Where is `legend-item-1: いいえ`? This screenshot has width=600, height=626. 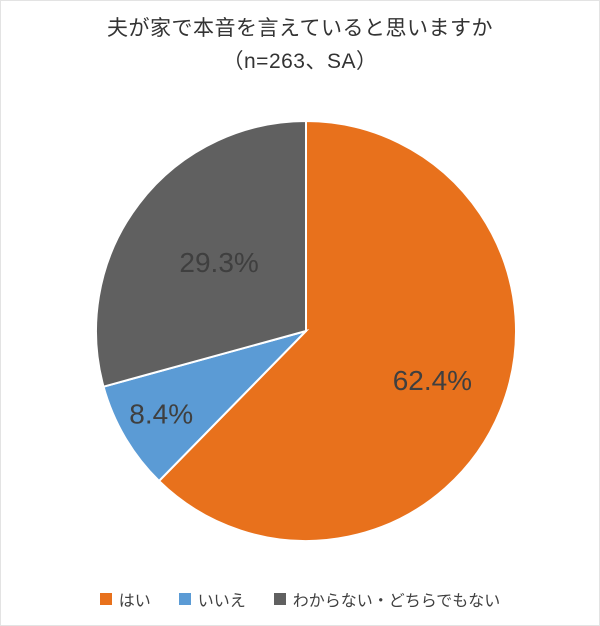 legend-item-1: いいえ is located at coordinates (212, 599).